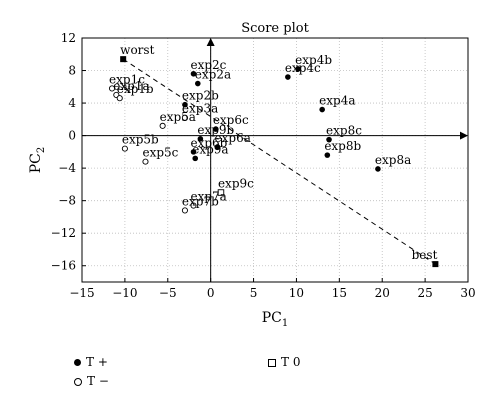  What do you see at coordinates (221, 192) in the screenshot?
I see `point-exp9c` at bounding box center [221, 192].